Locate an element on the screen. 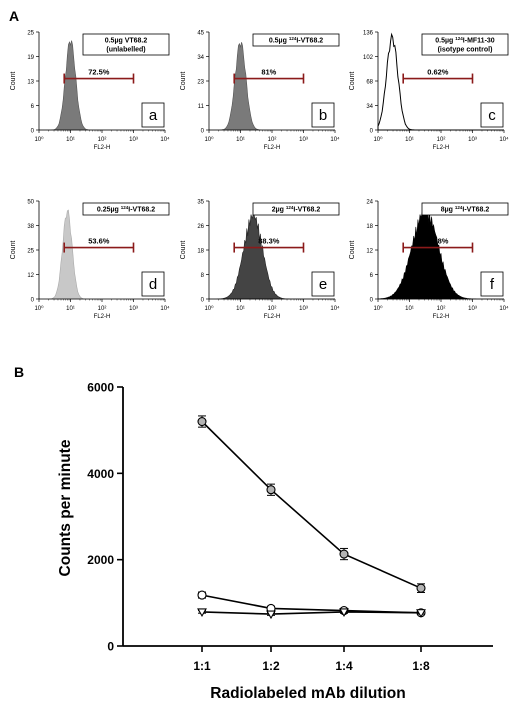 Image resolution: width=520 pixels, height=706 pixels. y-tick-label: 136 is located at coordinates (368, 34).